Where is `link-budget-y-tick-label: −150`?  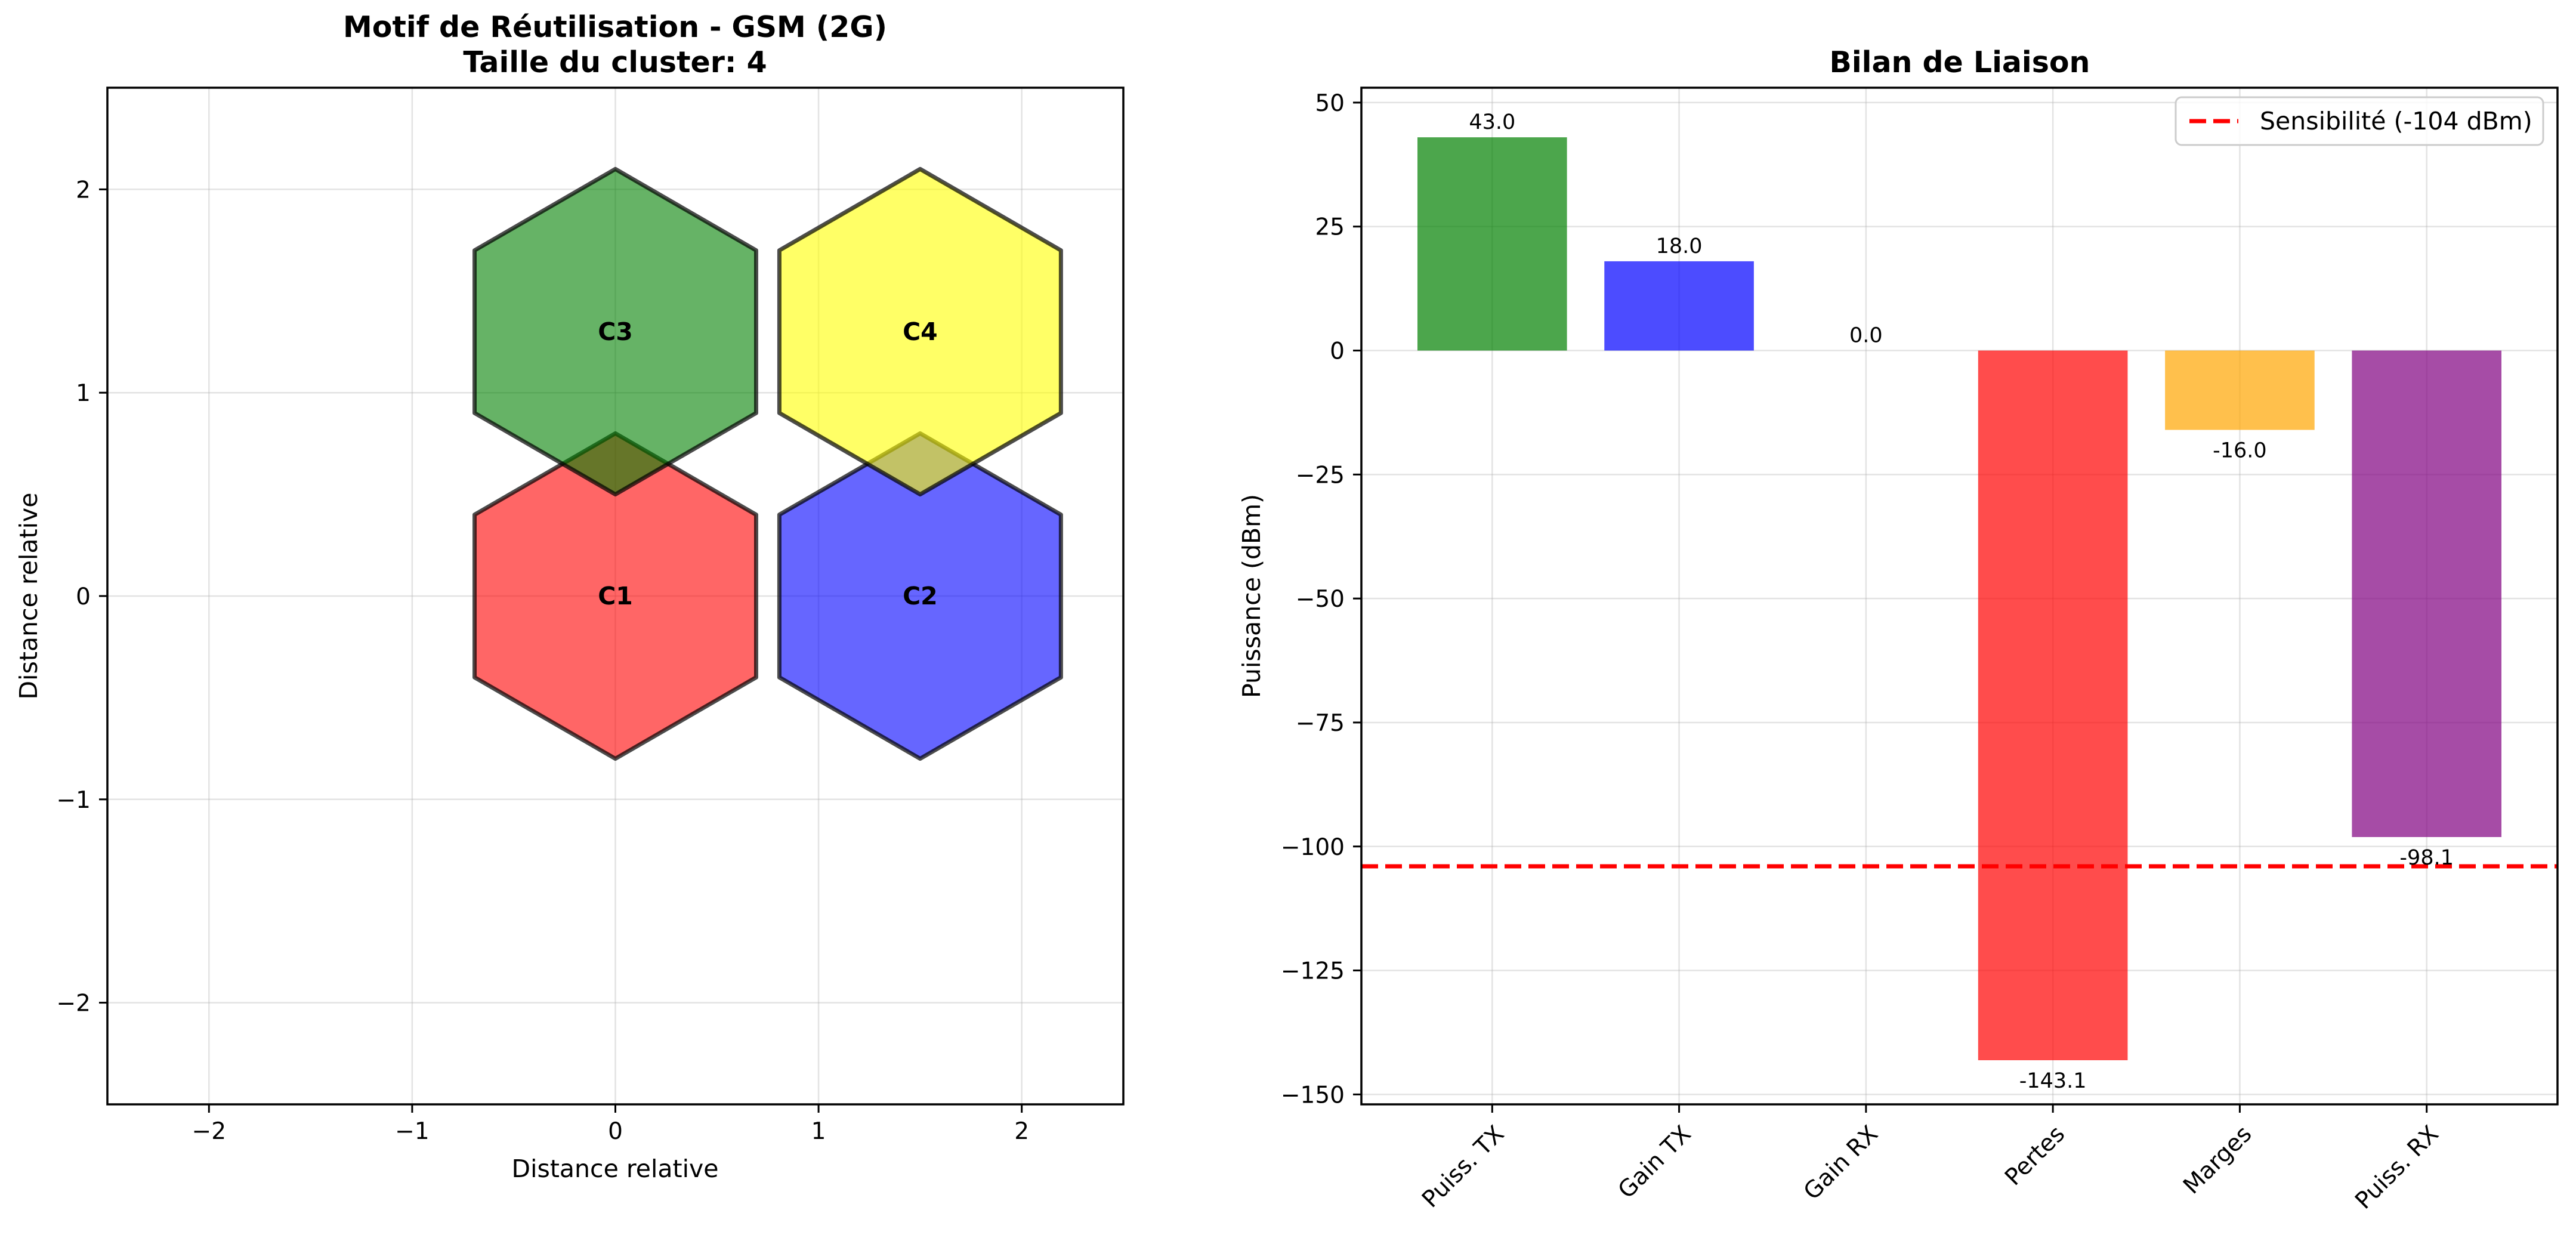 link-budget-y-tick-label: −150 is located at coordinates (1313, 1095).